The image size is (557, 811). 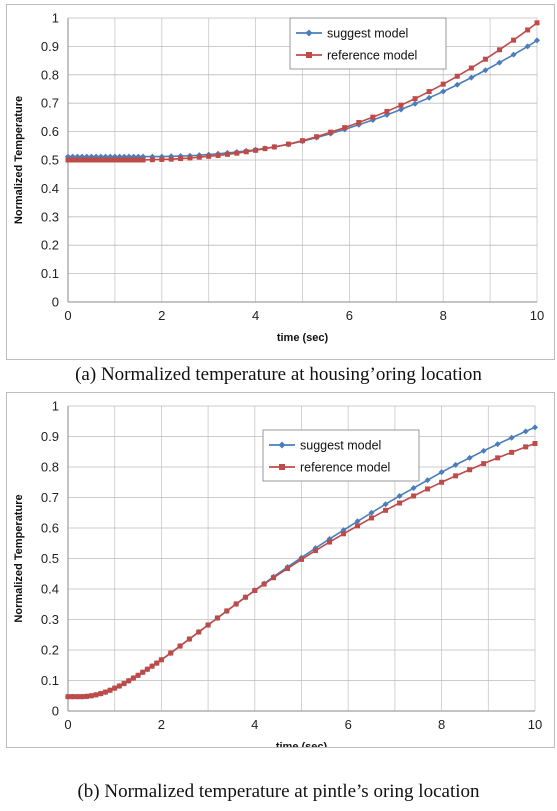 What do you see at coordinates (282, 467) in the screenshot?
I see `legend-swatch-marker` at bounding box center [282, 467].